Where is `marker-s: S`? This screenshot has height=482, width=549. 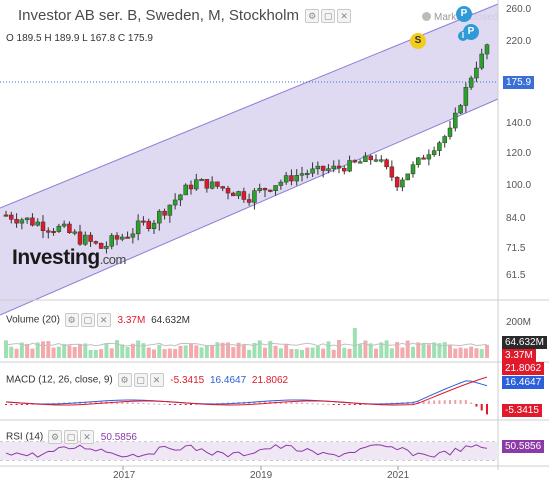 marker-s: S is located at coordinates (418, 41).